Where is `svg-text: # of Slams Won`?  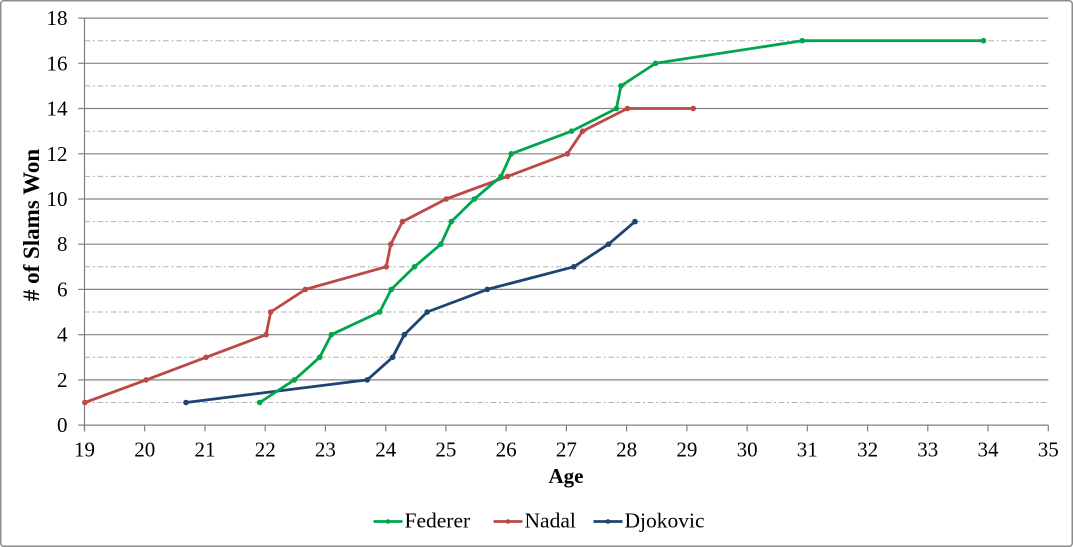
svg-text: # of Slams Won is located at coordinates (31, 225).